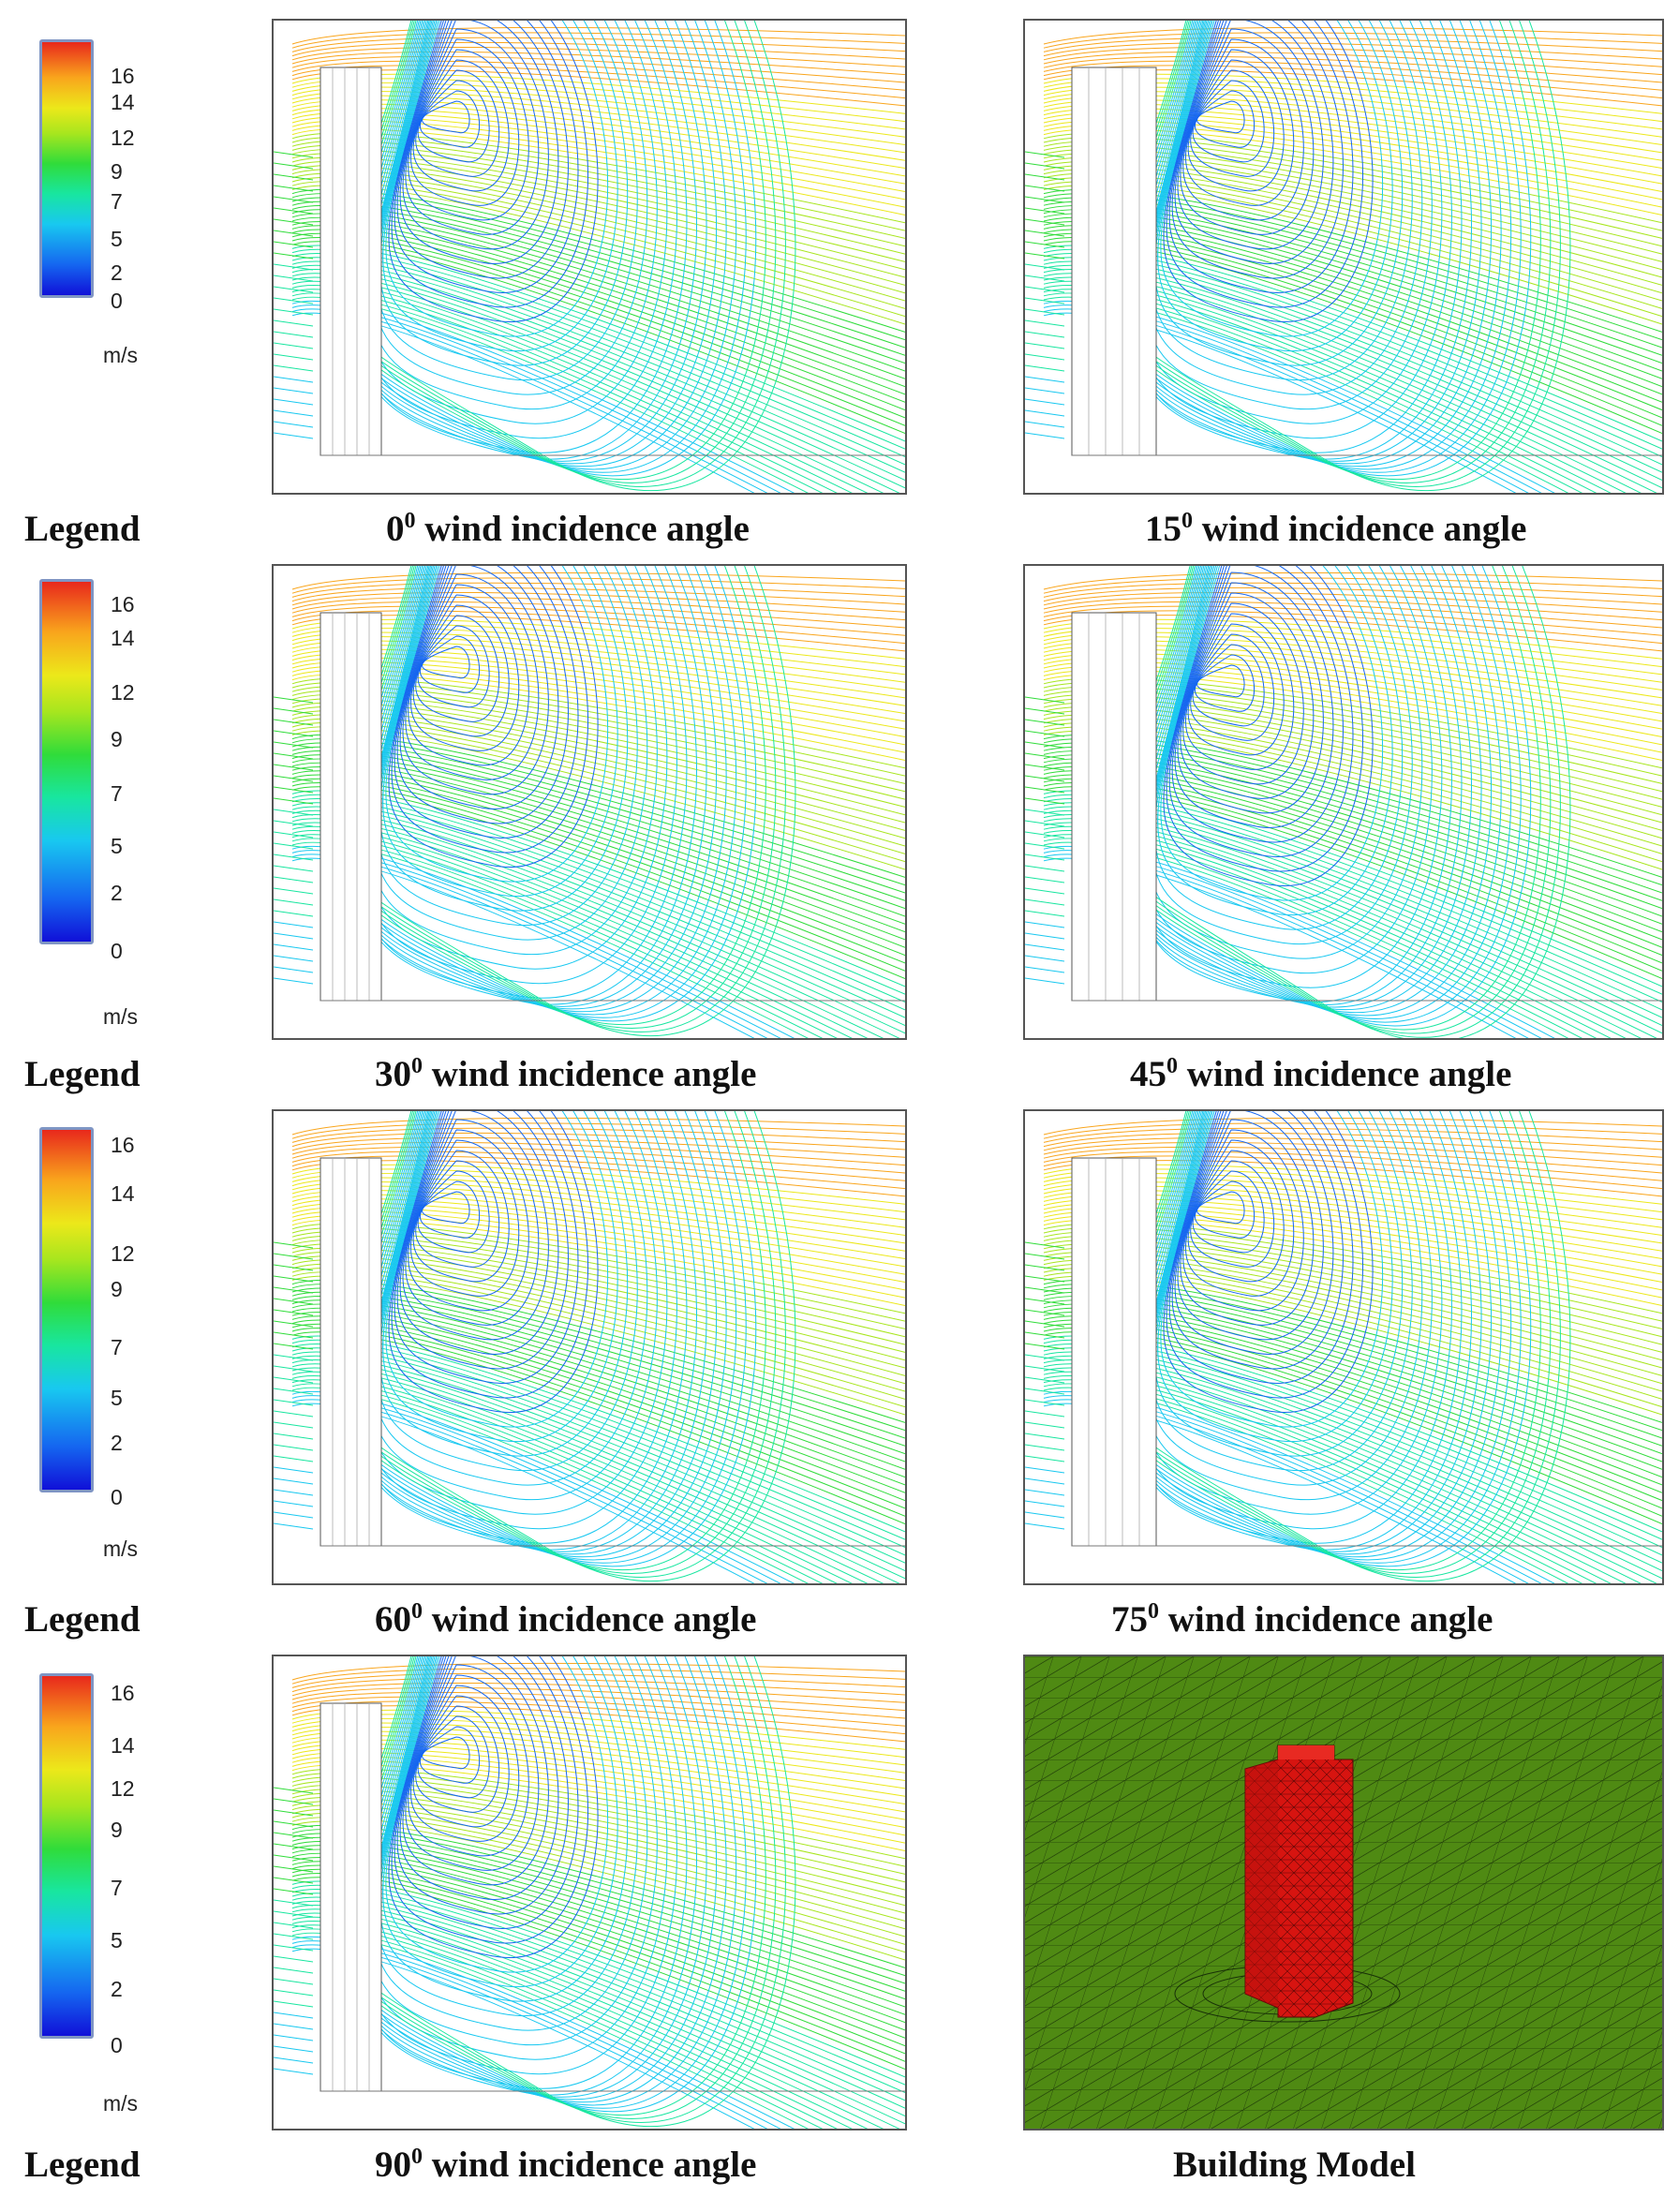  I want to click on tick-label: 5, so click(117, 1940).